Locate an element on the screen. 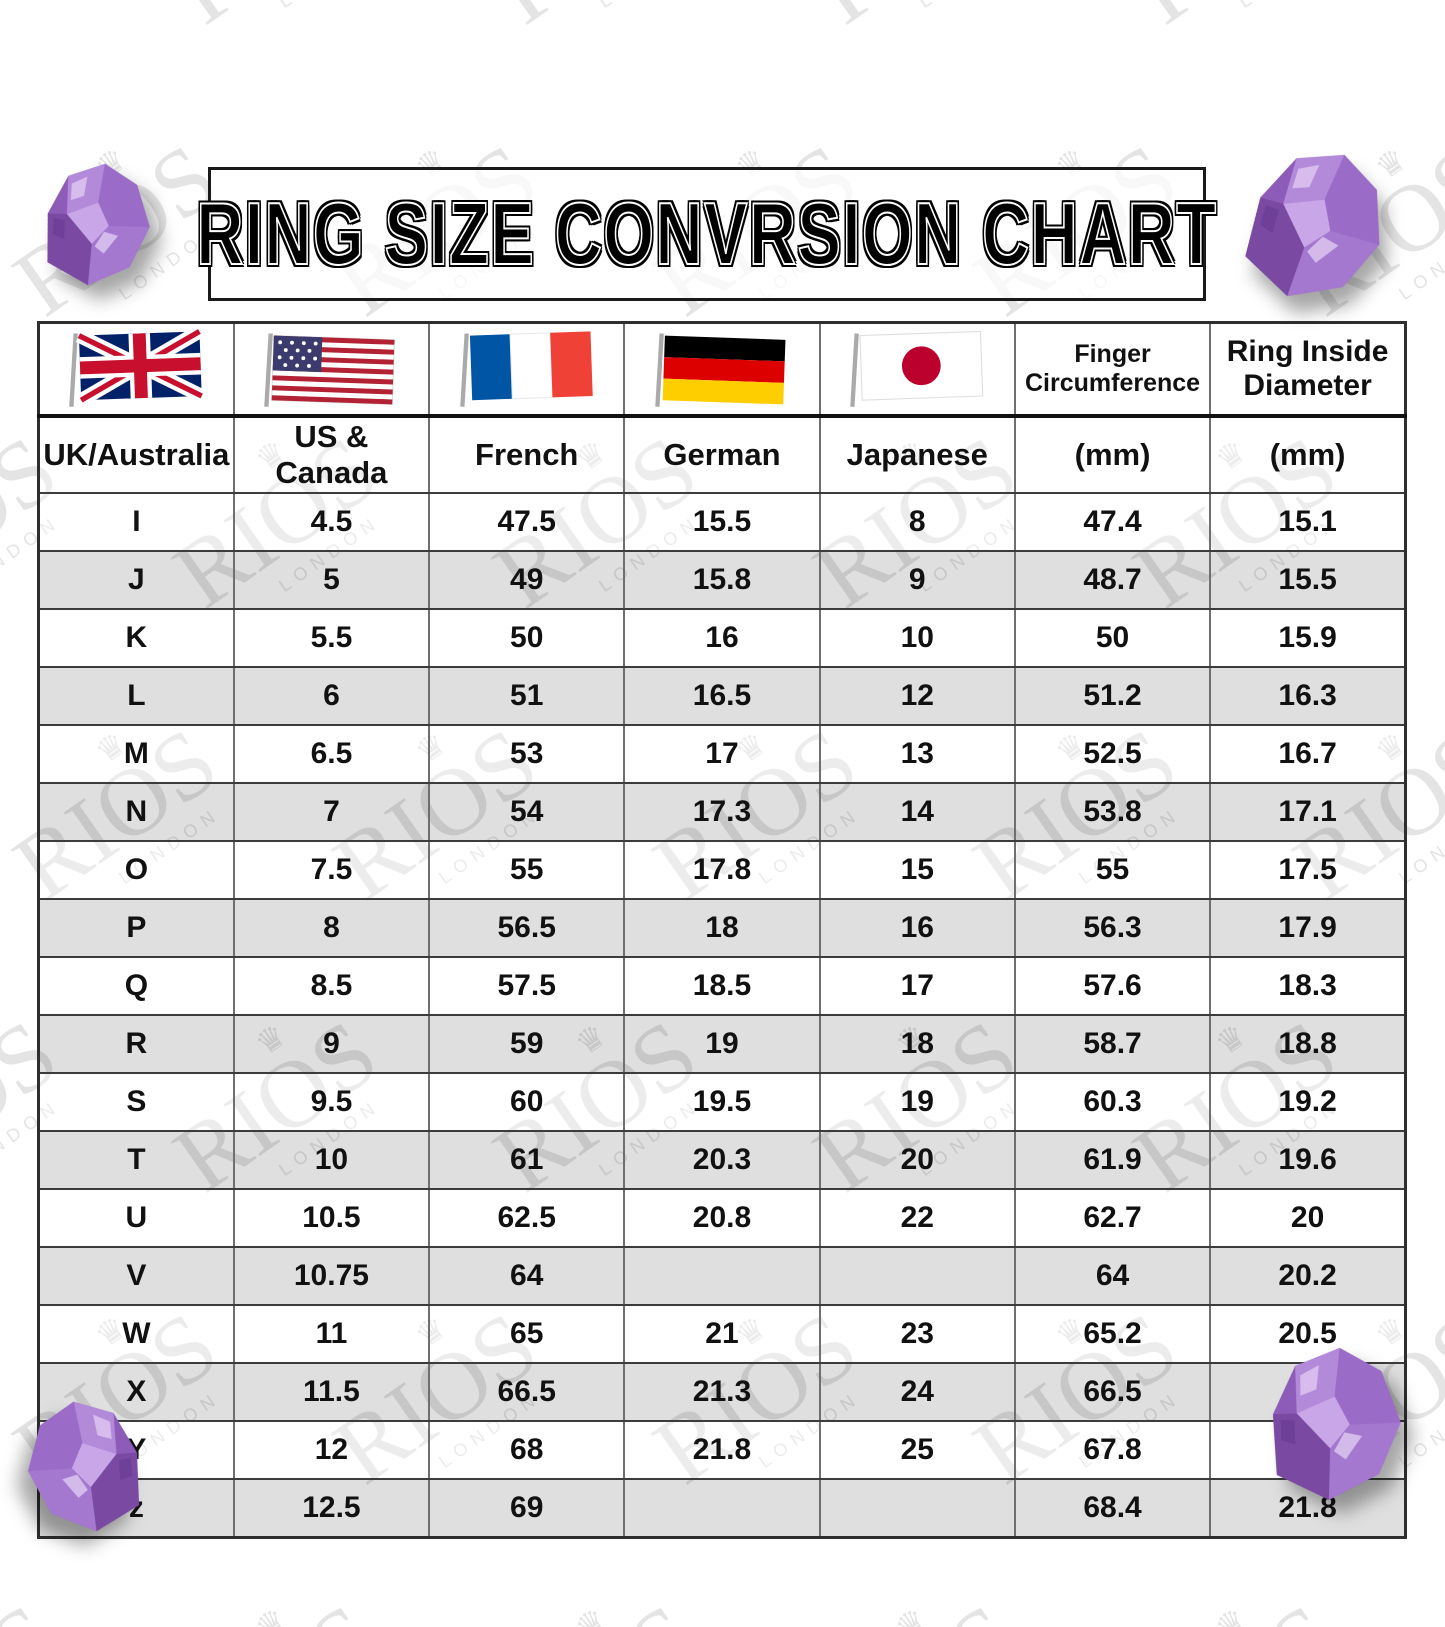  uk-size-letter: W is located at coordinates (136, 1334).